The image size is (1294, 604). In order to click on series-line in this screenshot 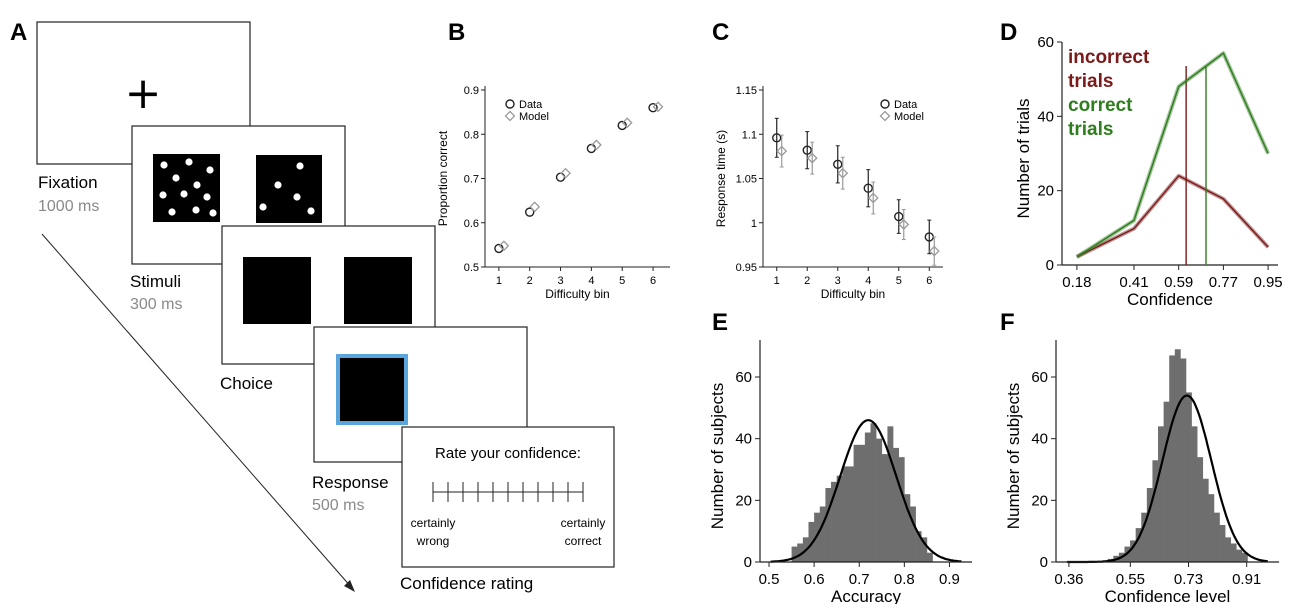, I will do `click(1172, 155)`.